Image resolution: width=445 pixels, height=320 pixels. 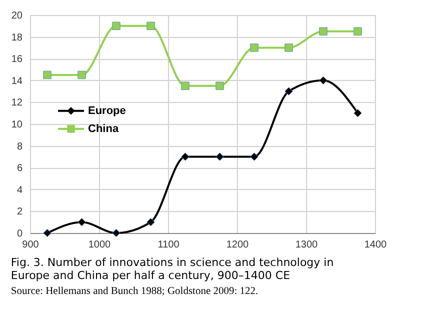 I want to click on x-tick-label: 900, so click(x=31, y=245).